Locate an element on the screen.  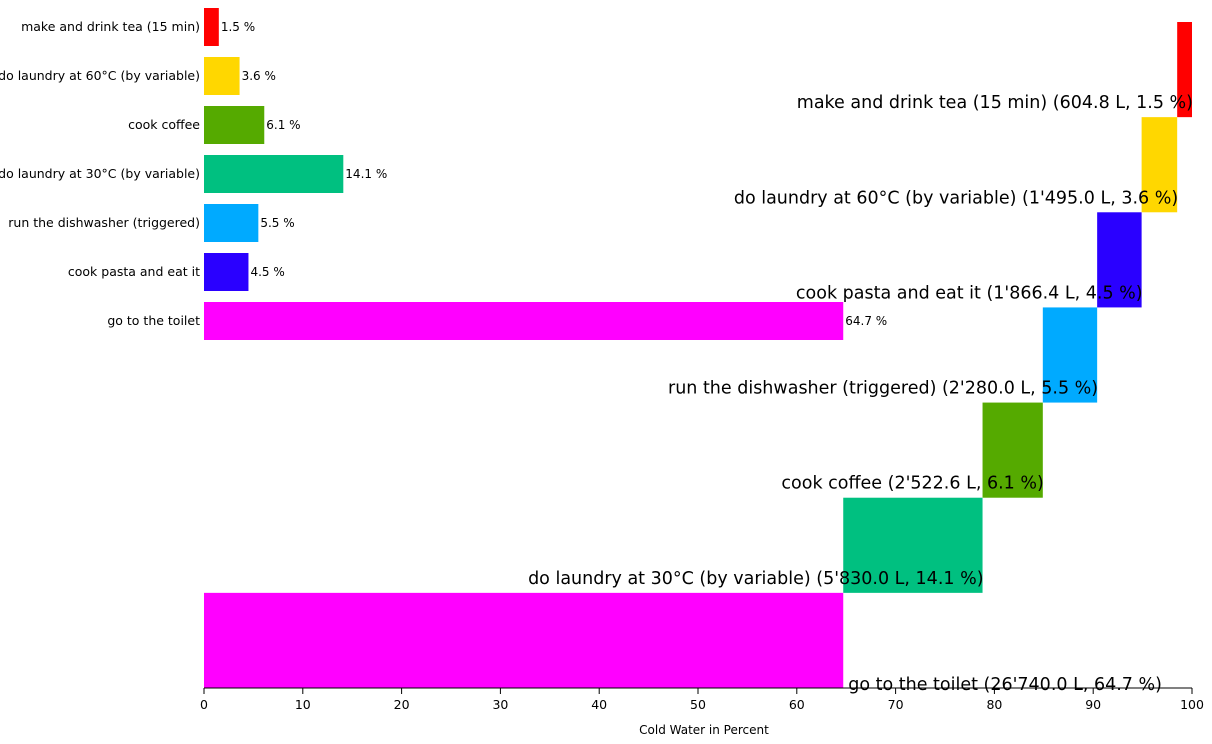
value-label: 64.7 % is located at coordinates (866, 321).